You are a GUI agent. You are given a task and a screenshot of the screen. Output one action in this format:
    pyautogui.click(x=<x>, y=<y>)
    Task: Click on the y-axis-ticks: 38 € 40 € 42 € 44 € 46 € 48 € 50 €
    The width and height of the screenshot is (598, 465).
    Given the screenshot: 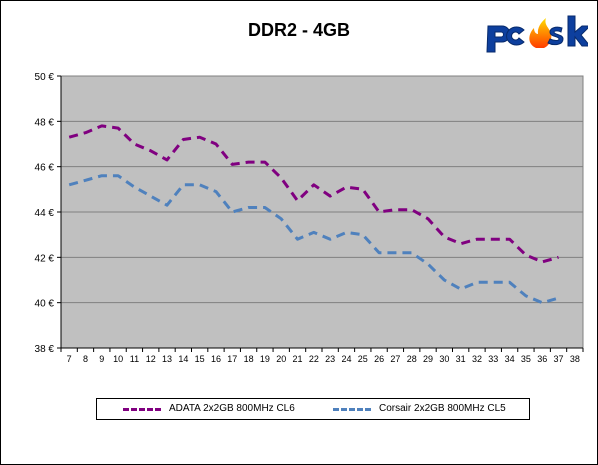 What is the action you would take?
    pyautogui.click(x=48, y=213)
    